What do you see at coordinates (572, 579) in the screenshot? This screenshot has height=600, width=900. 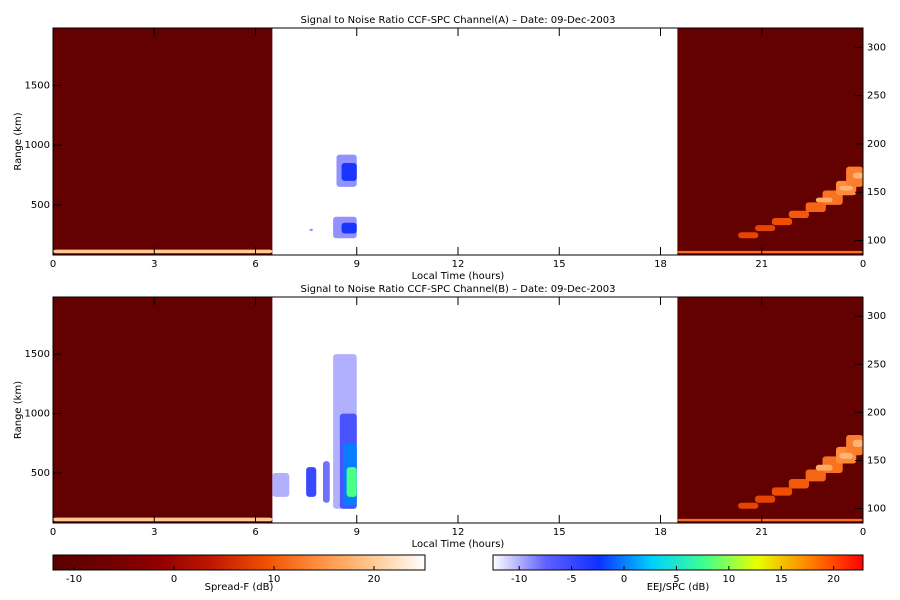 I see `colorbar-tick-label: -5` at bounding box center [572, 579].